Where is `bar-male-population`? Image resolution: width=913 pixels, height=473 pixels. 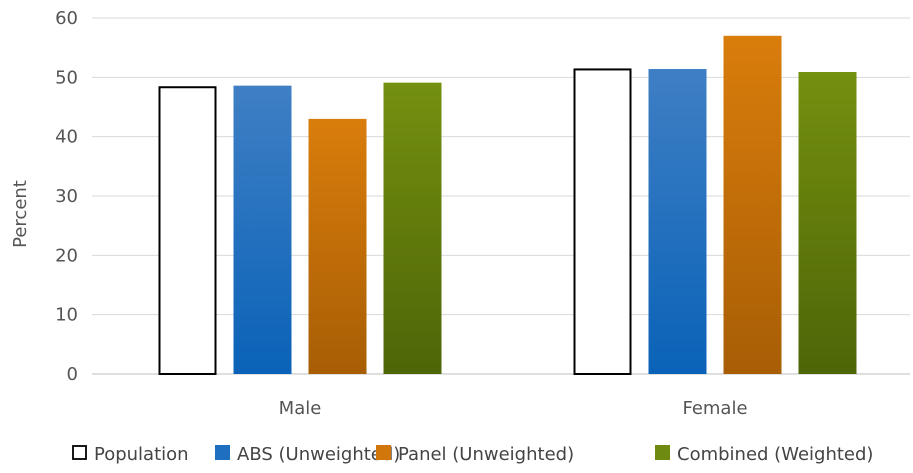 bar-male-population is located at coordinates (187, 230).